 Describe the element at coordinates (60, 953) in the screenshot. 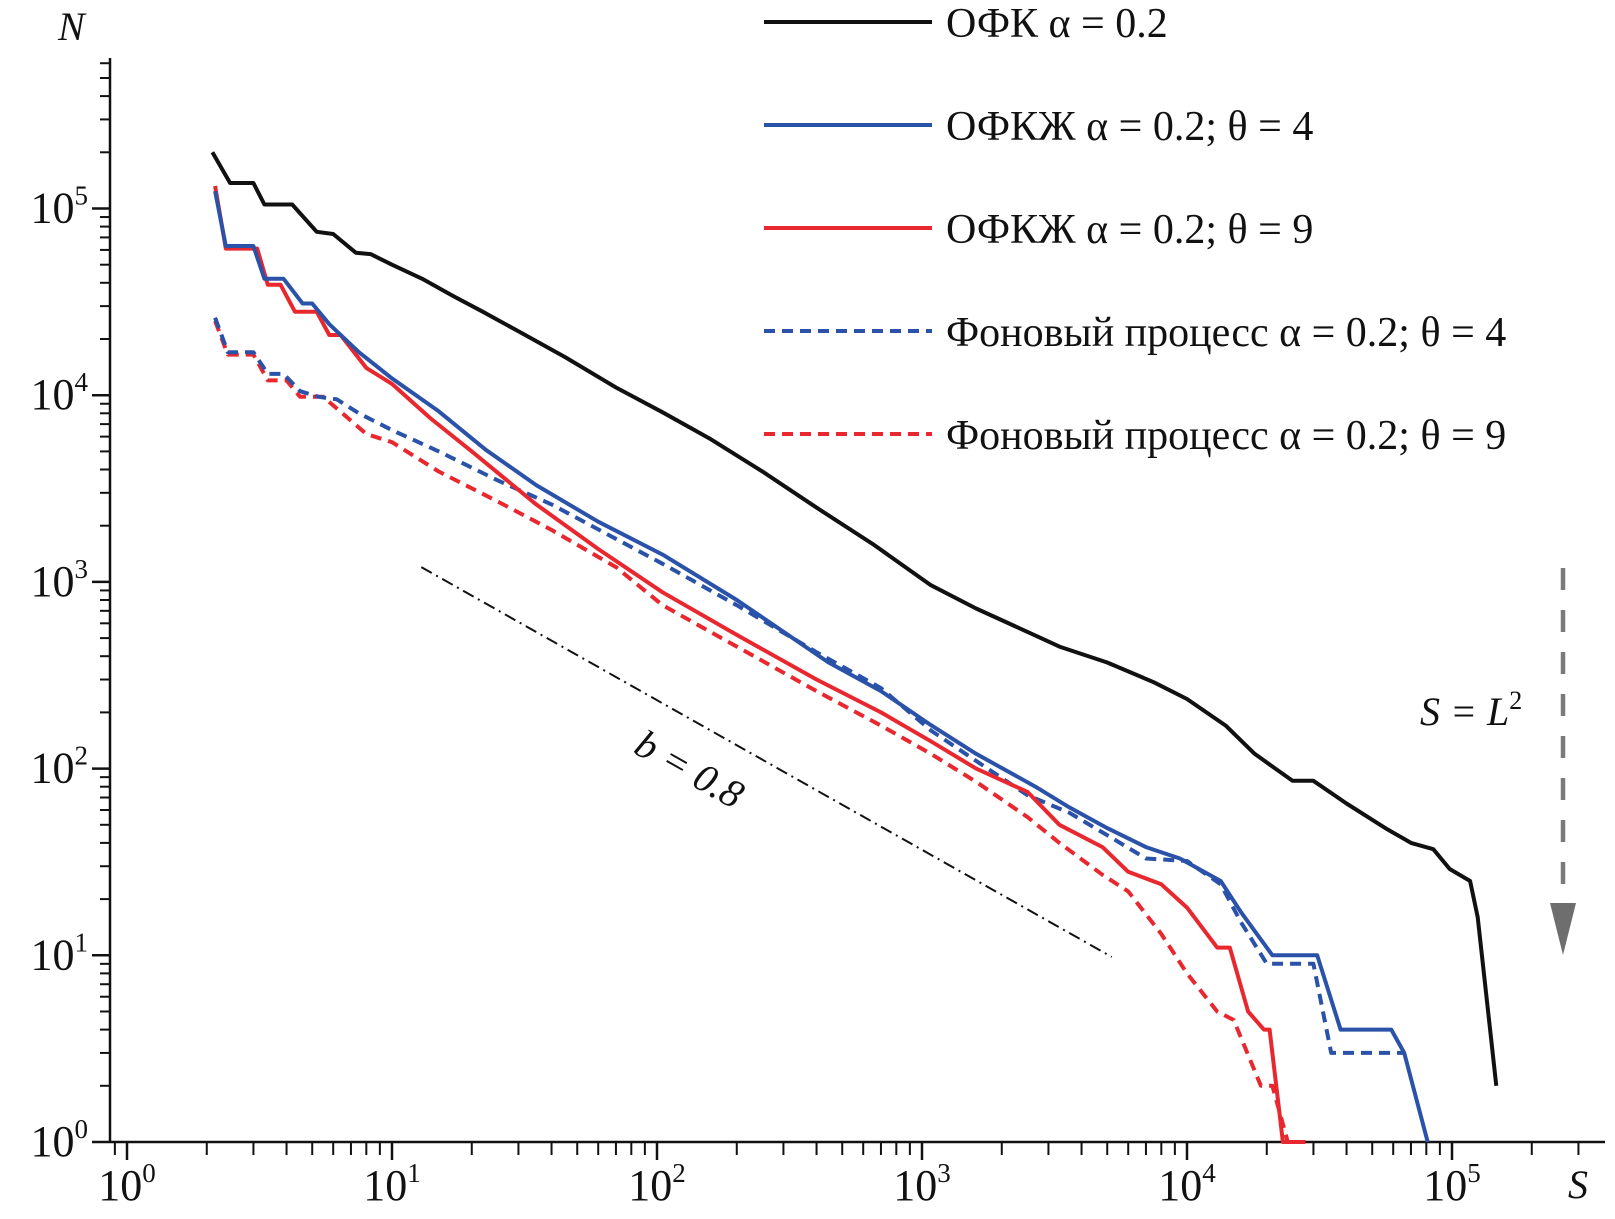

I see `y-tick-label: 10¹` at that location.